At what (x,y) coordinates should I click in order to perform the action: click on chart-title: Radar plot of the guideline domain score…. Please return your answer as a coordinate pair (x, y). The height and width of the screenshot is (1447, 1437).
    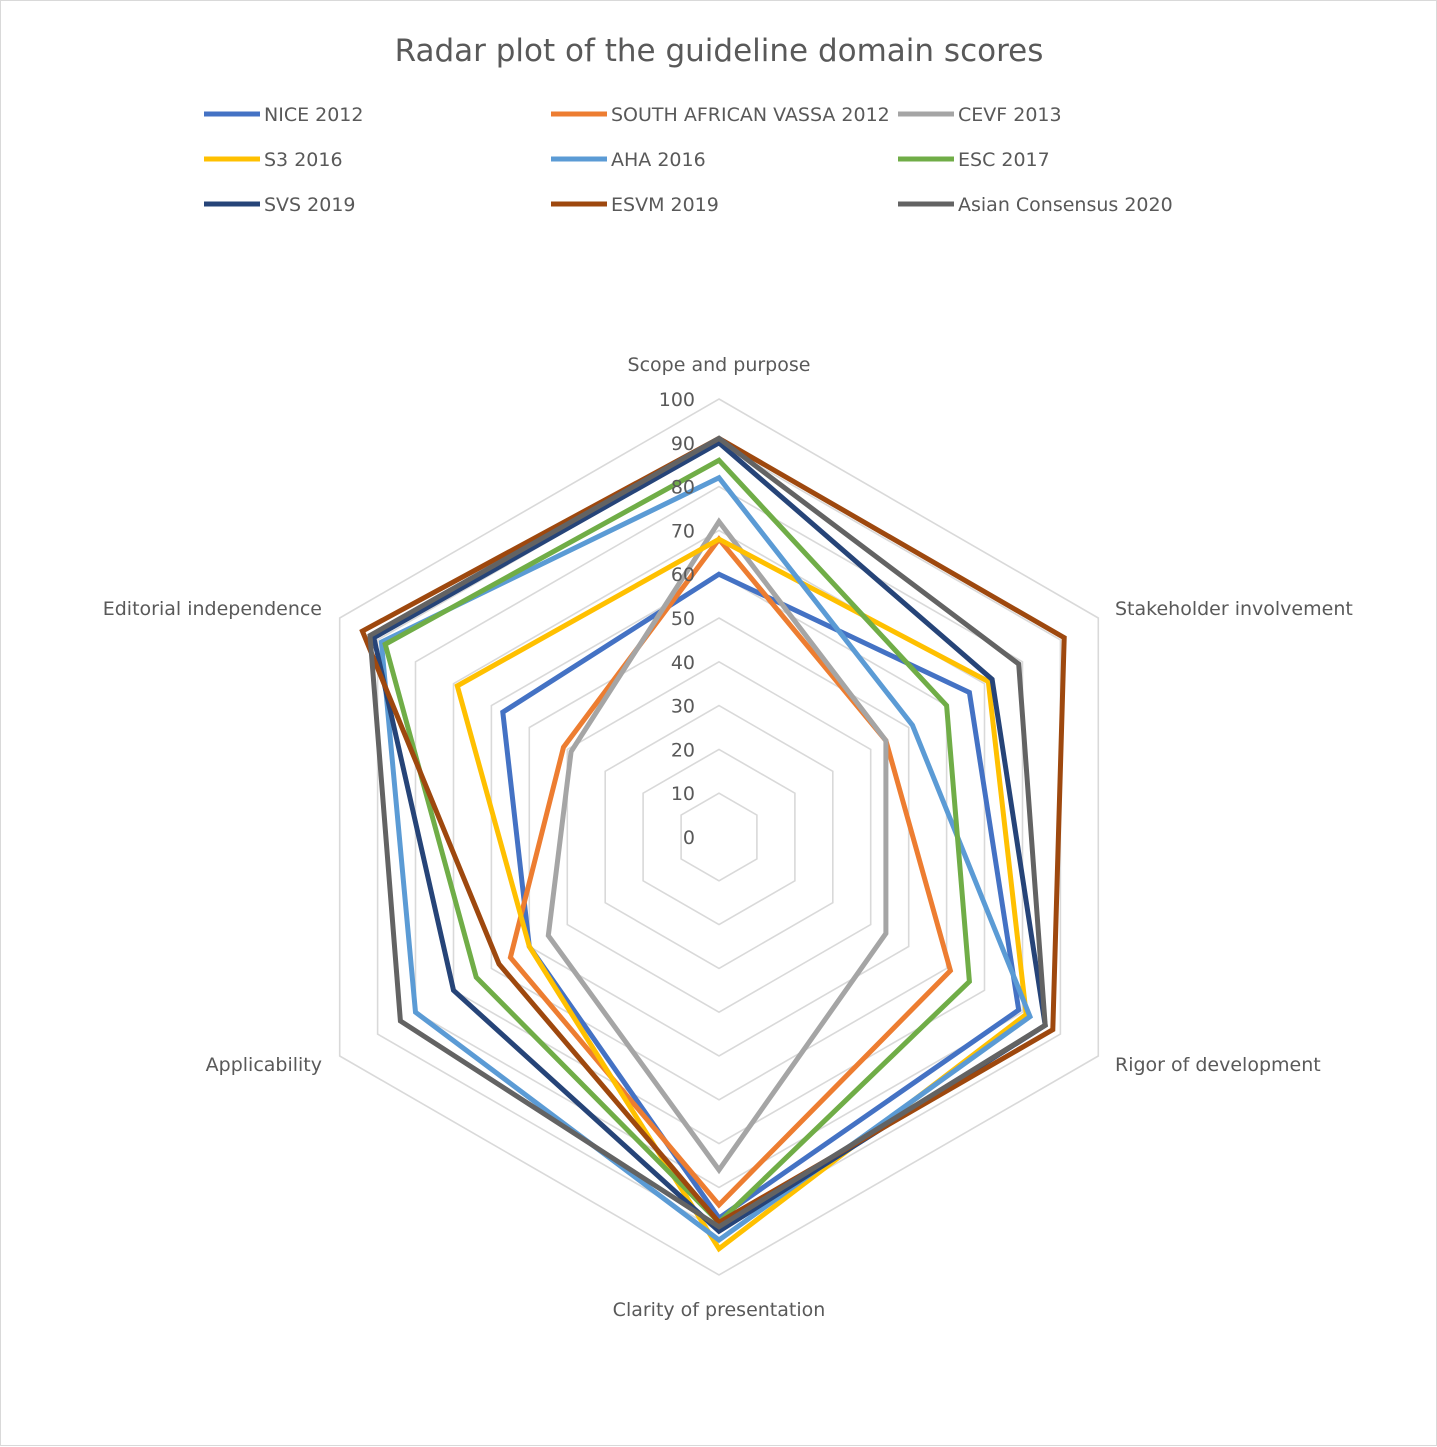
    Looking at the image, I should click on (719, 51).